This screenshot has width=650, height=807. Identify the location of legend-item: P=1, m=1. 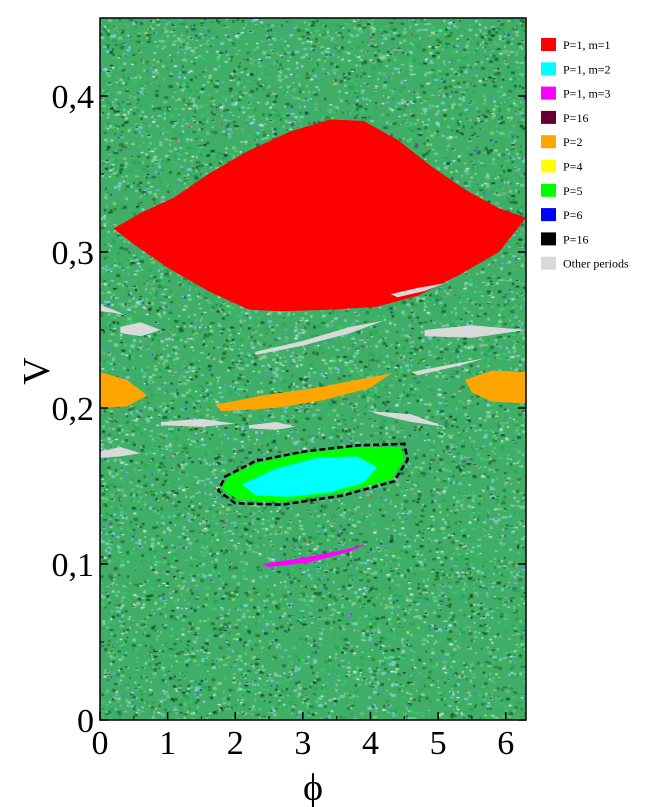
(576, 45).